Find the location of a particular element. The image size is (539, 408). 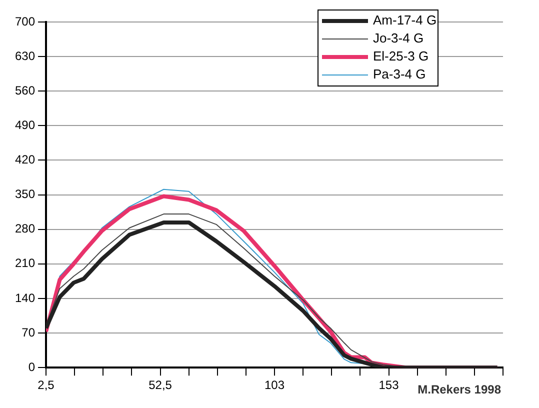

y-tick-label: 140 is located at coordinates (25, 297).